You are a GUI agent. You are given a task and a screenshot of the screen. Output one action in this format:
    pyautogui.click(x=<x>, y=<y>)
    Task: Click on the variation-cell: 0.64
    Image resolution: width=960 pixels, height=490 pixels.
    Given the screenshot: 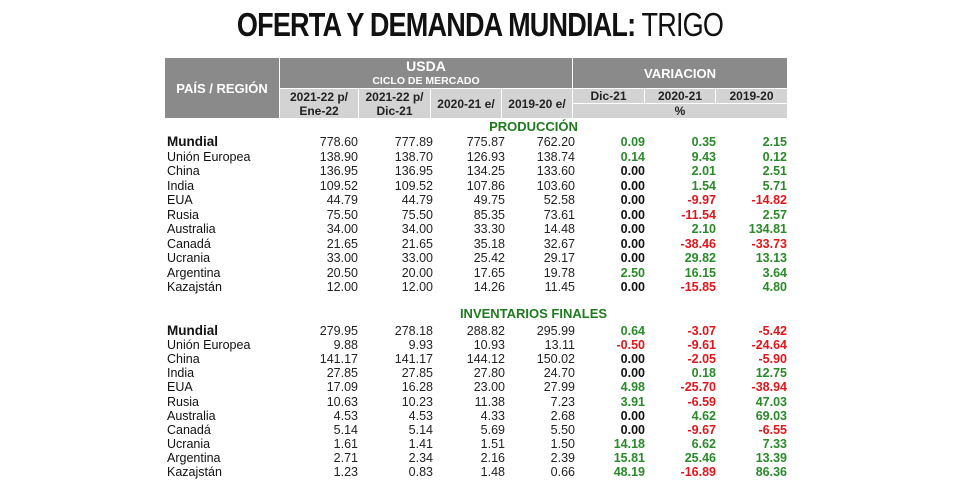 What is the action you would take?
    pyautogui.click(x=632, y=331)
    